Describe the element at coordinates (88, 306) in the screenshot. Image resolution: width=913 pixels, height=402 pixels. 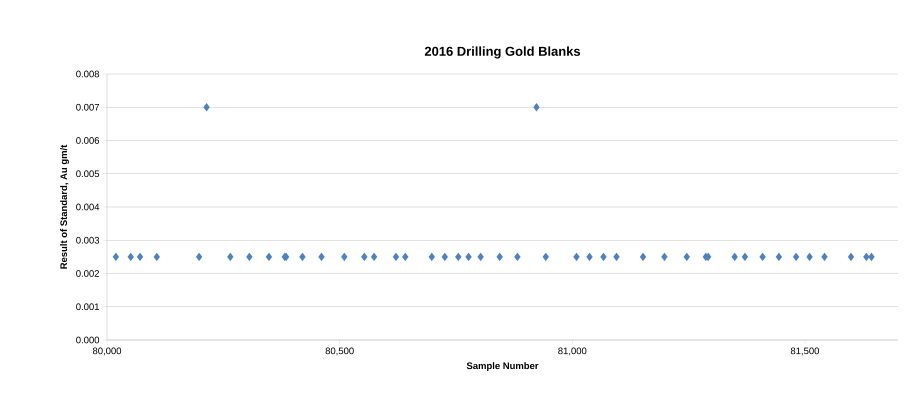
I see `y-tick-label: 0.001` at that location.